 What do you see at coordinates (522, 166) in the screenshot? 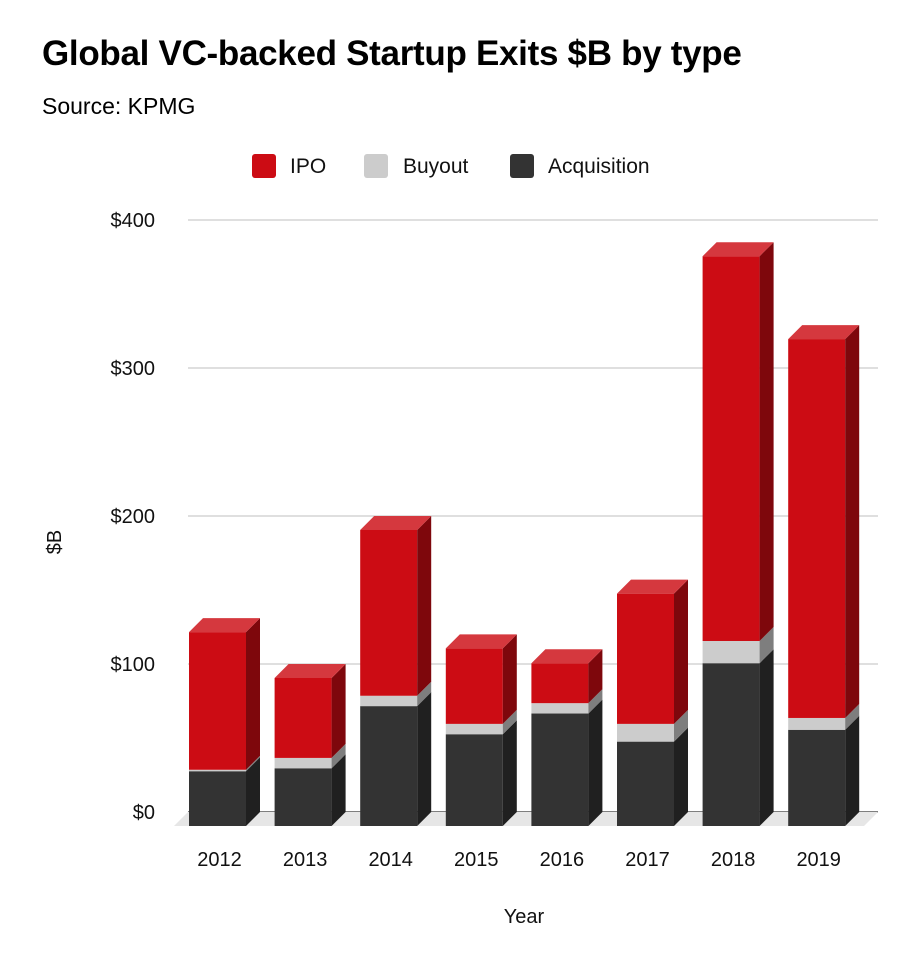
I see `legend-swatch-acquisition` at bounding box center [522, 166].